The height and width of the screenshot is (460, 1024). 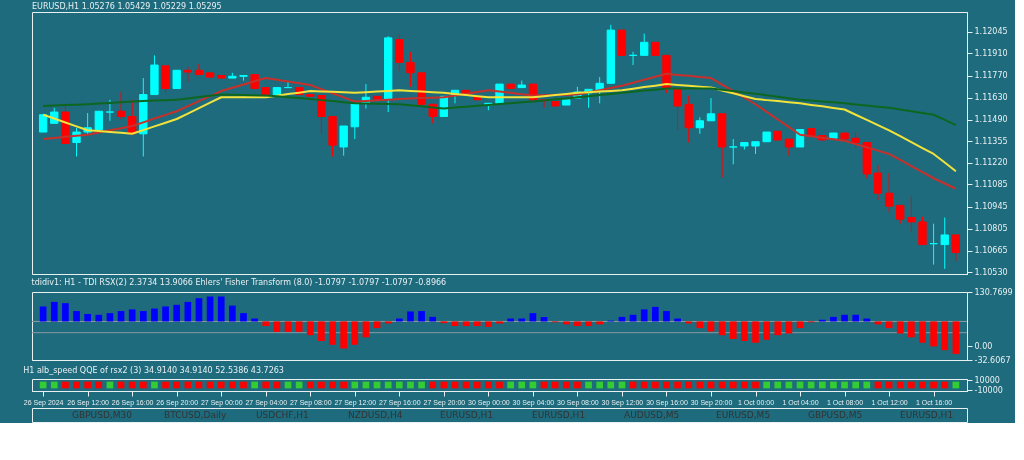 I want to click on text: NZDUSD,H4, so click(x=375, y=415).